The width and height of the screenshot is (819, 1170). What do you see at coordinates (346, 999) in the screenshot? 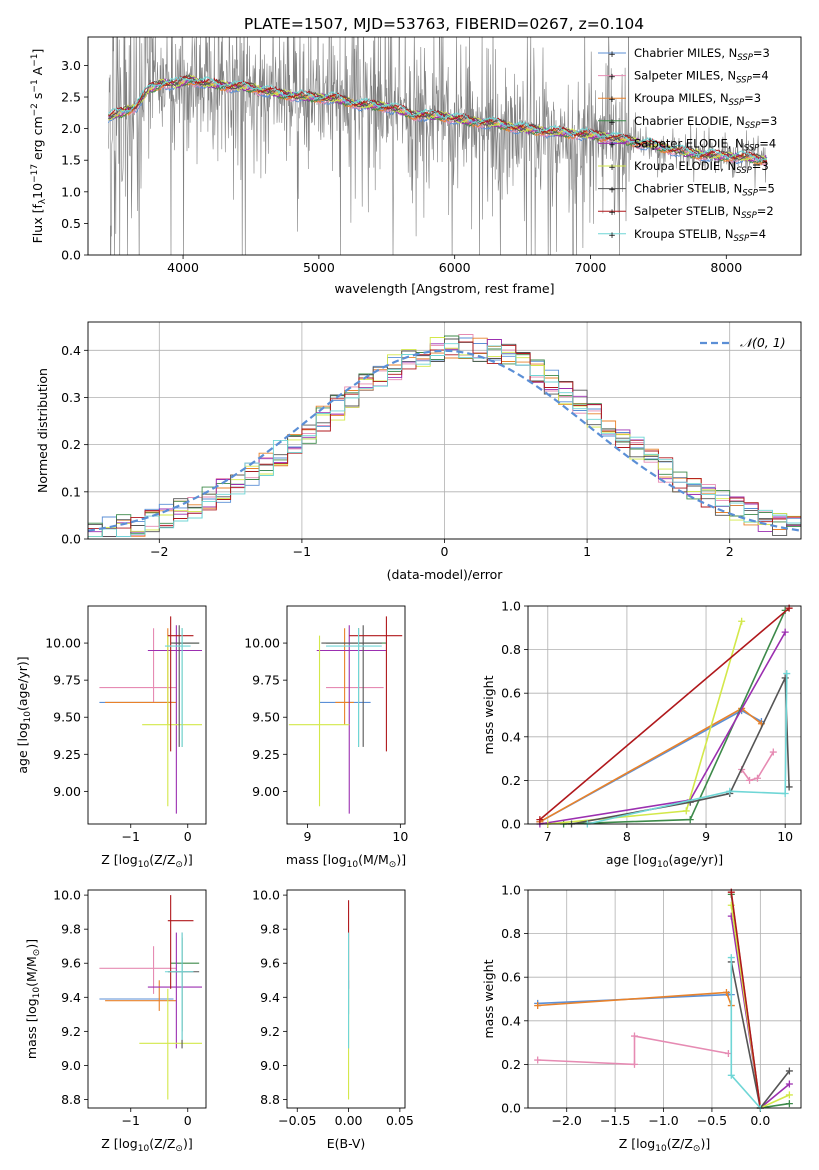
I see `mass-vs-EBV-frame` at bounding box center [346, 999].